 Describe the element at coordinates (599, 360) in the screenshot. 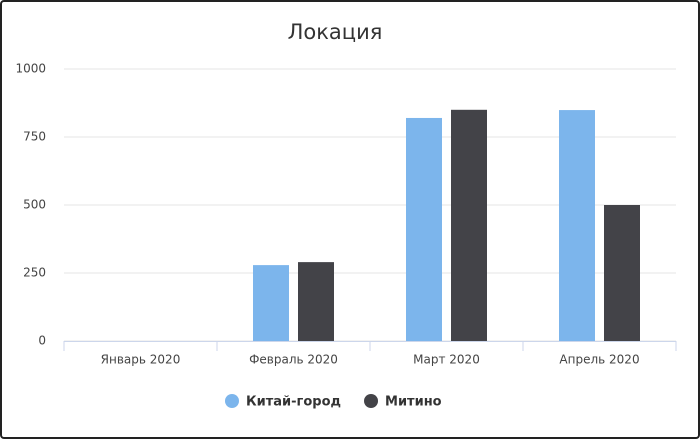

I see `x-tick-label: Апрель 2020` at that location.